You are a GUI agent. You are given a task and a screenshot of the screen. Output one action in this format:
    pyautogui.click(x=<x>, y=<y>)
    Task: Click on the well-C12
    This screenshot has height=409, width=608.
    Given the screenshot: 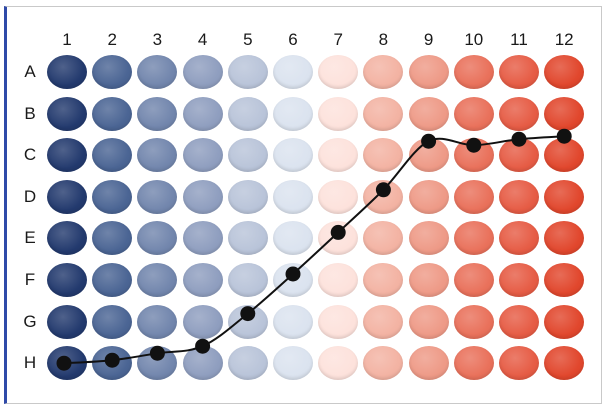 What is the action you would take?
    pyautogui.click(x=564, y=155)
    